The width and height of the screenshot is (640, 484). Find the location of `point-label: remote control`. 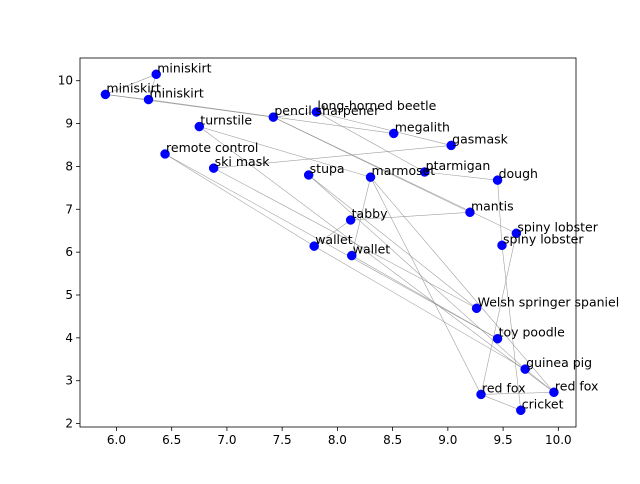

point-label: remote control is located at coordinates (212, 147).